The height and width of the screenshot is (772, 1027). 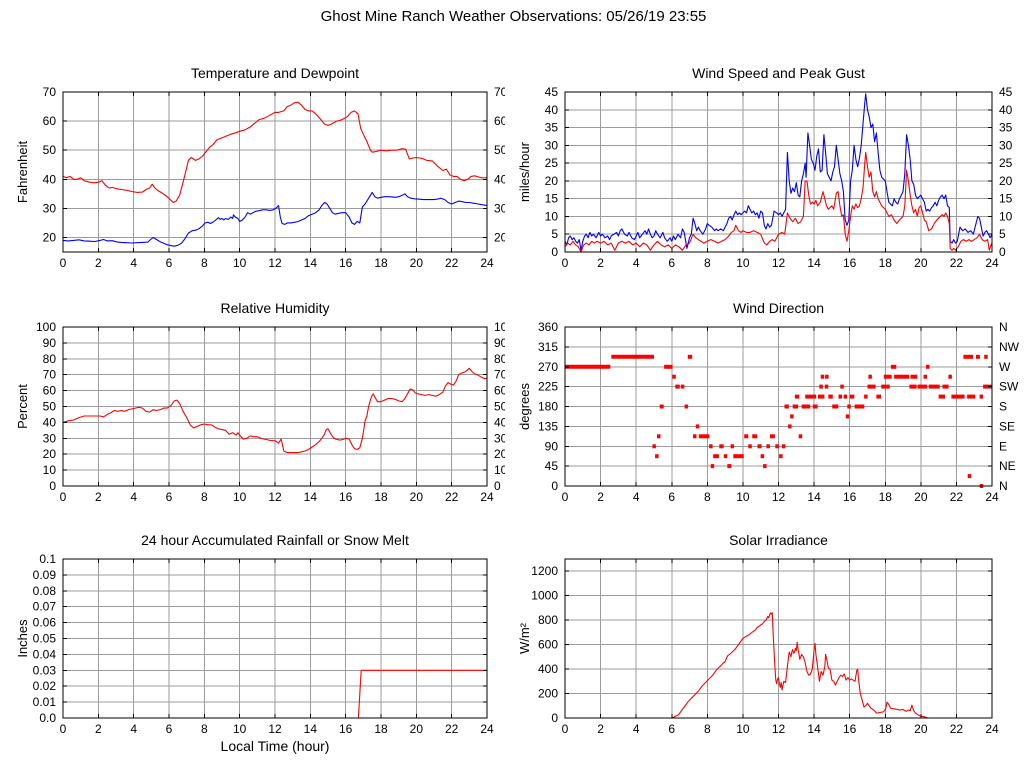 What do you see at coordinates (778, 172) in the screenshot?
I see `series-peak-gust` at bounding box center [778, 172].